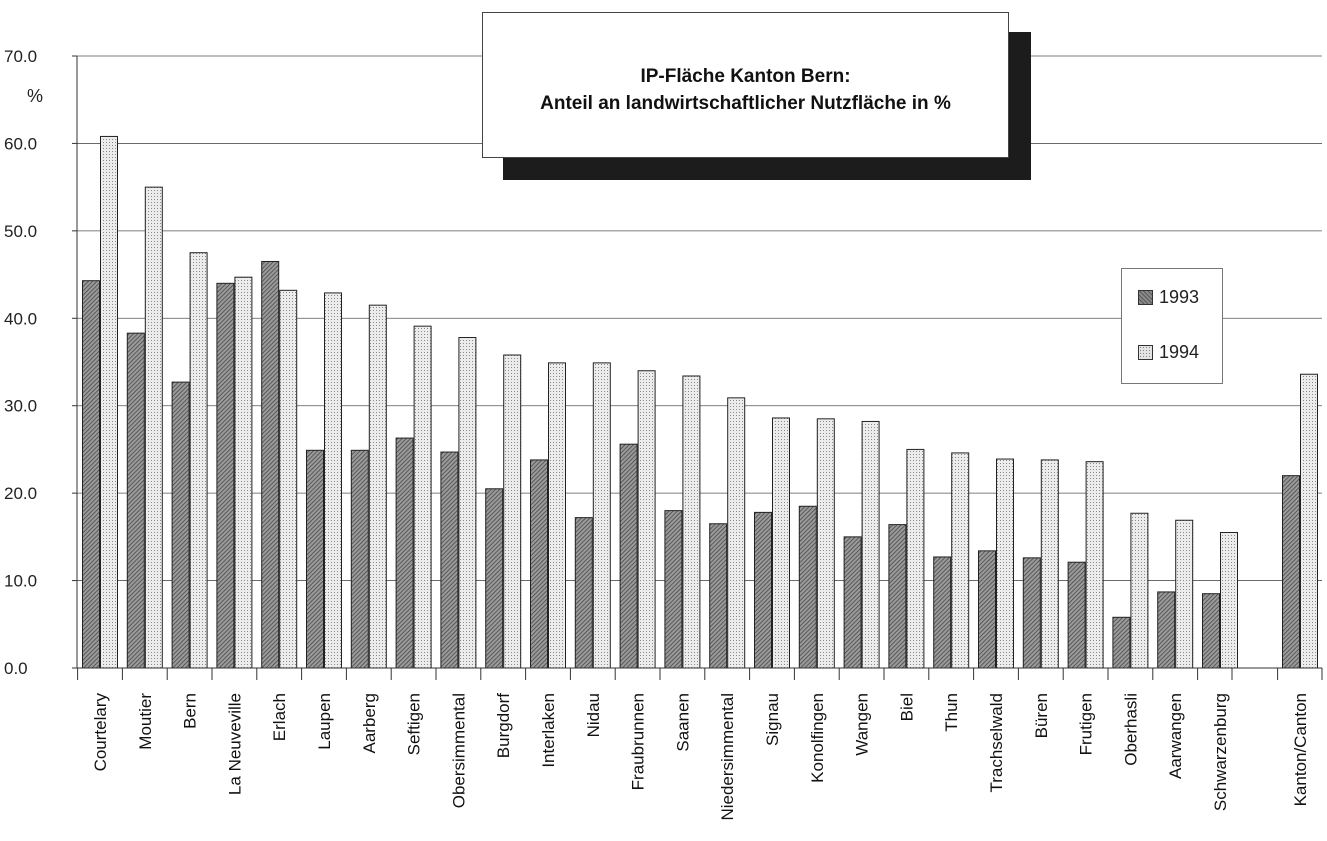 Image resolution: width=1327 pixels, height=841 pixels. I want to click on x-tick-label: Aarberg, so click(369, 723).